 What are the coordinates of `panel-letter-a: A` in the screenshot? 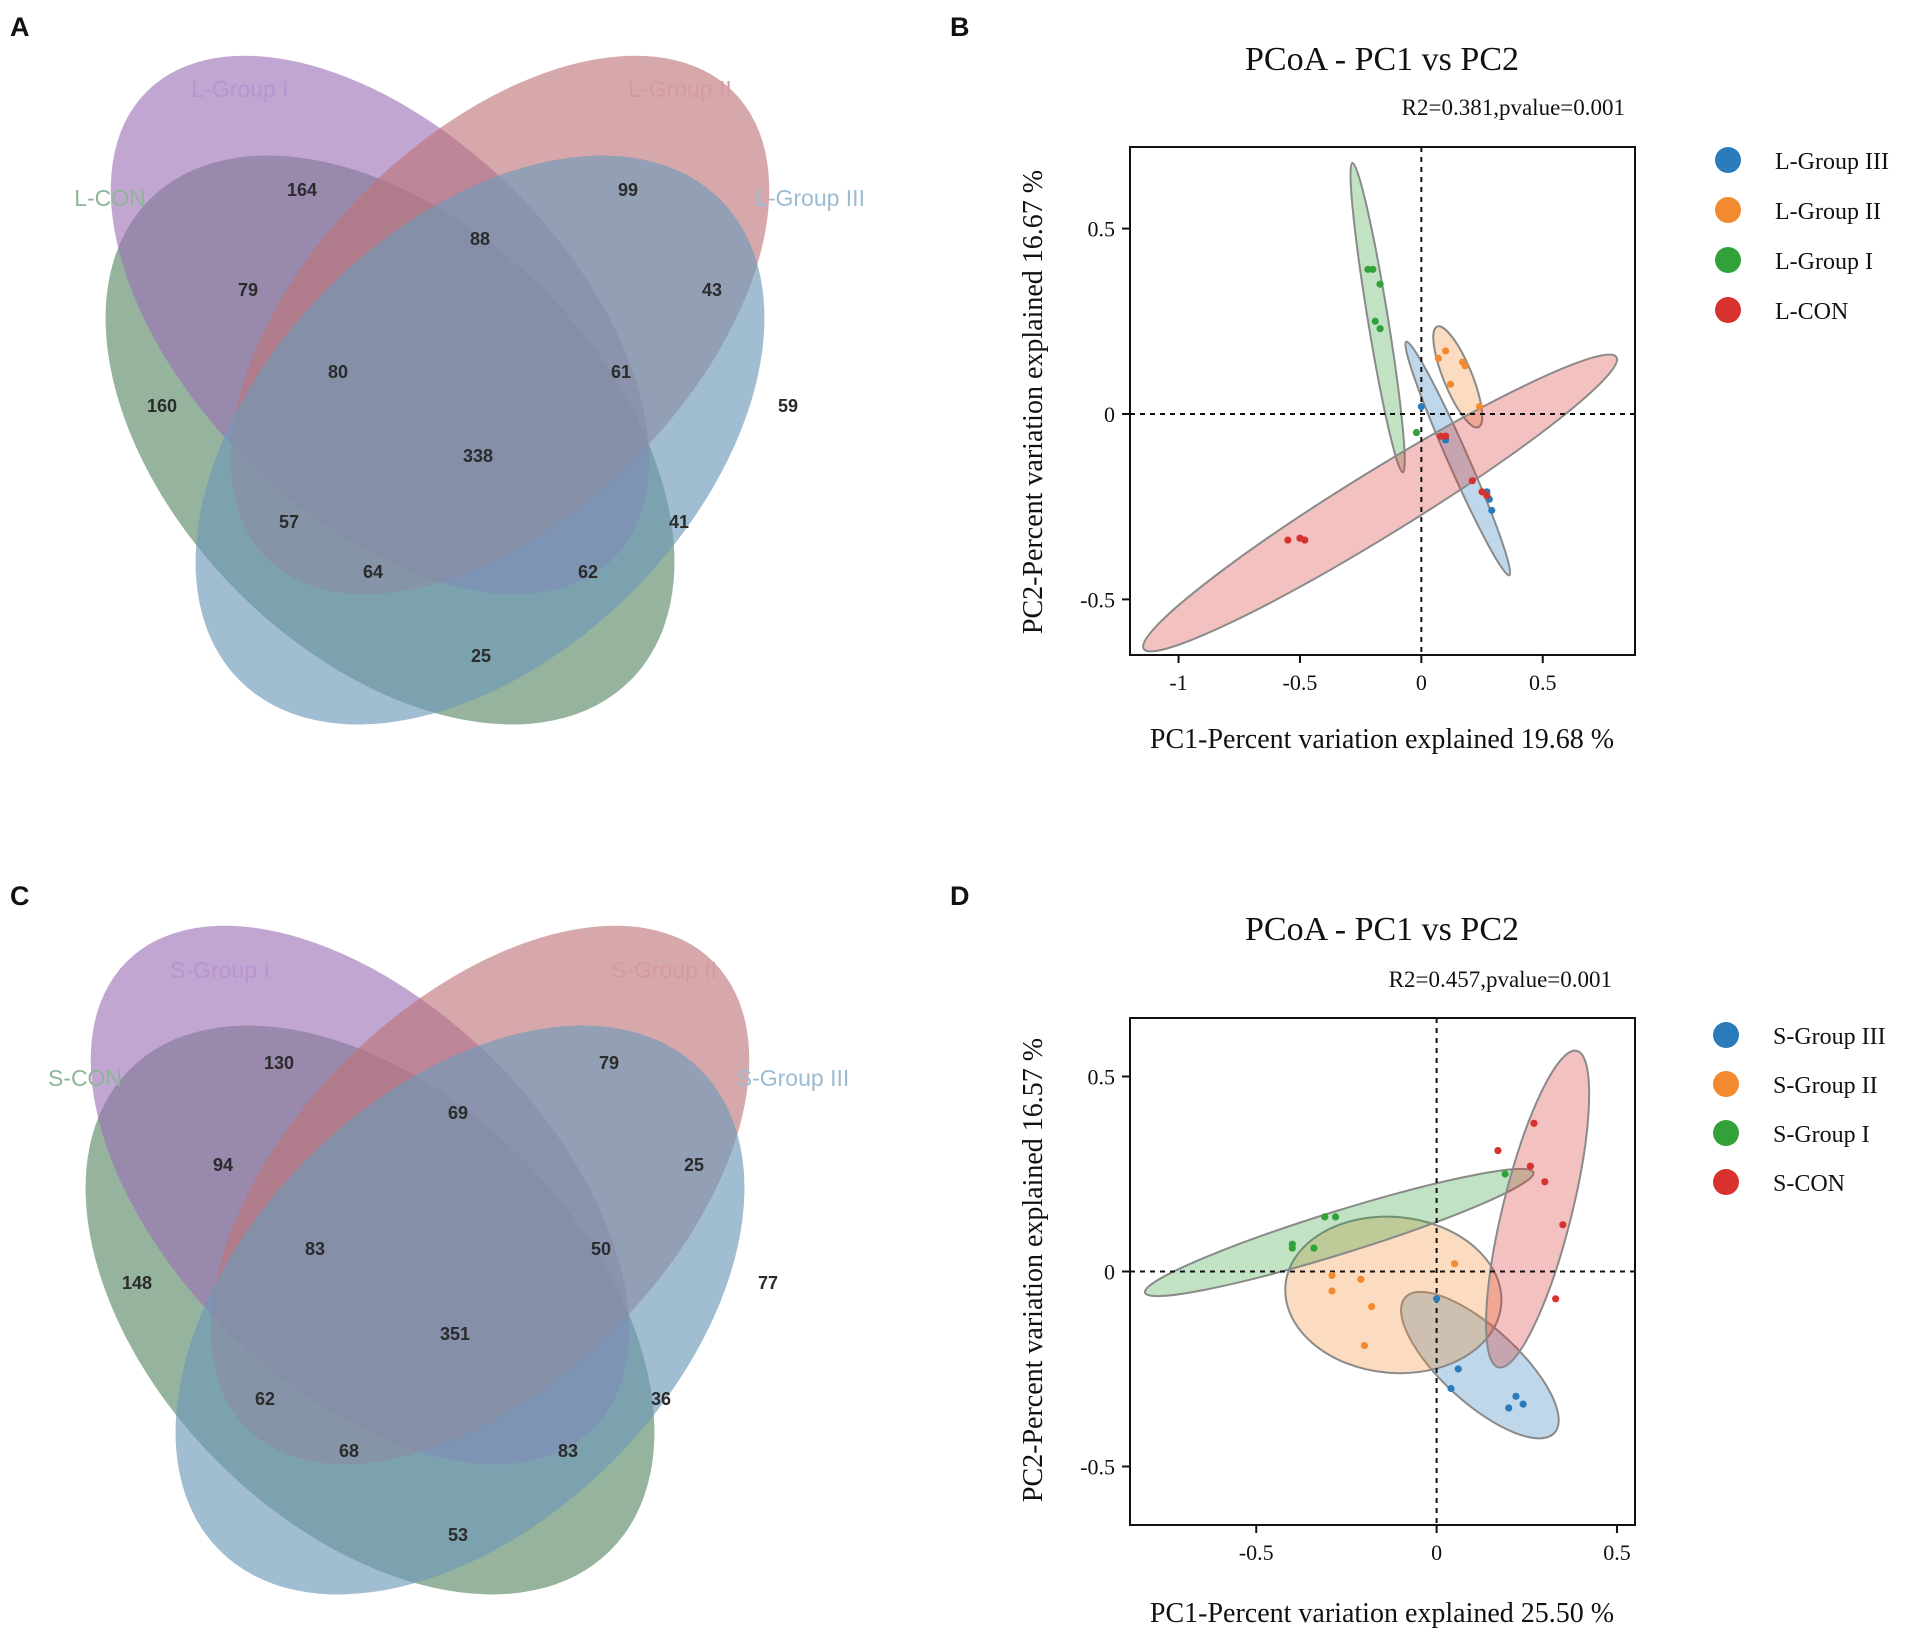 It's located at (20, 27).